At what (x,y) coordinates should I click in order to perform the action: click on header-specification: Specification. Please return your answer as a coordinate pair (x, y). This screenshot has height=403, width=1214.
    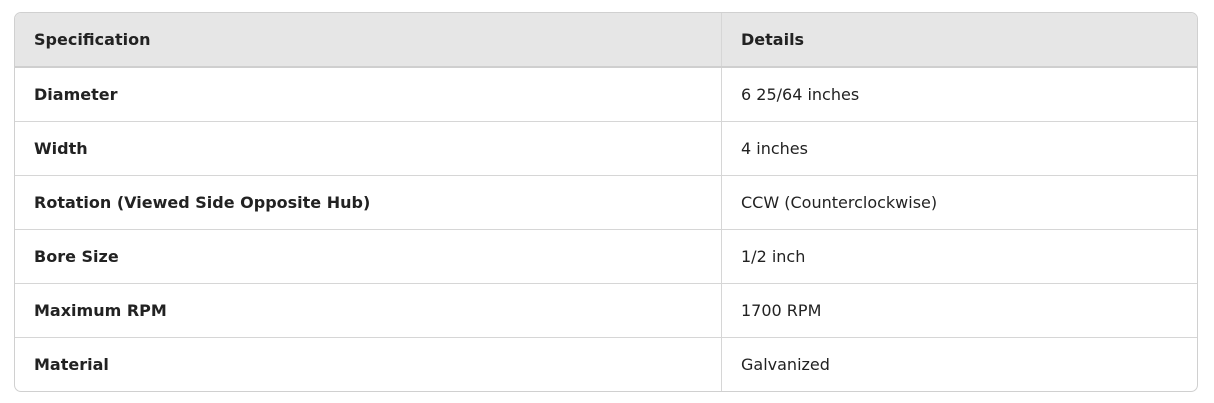
    Looking at the image, I should click on (368, 40).